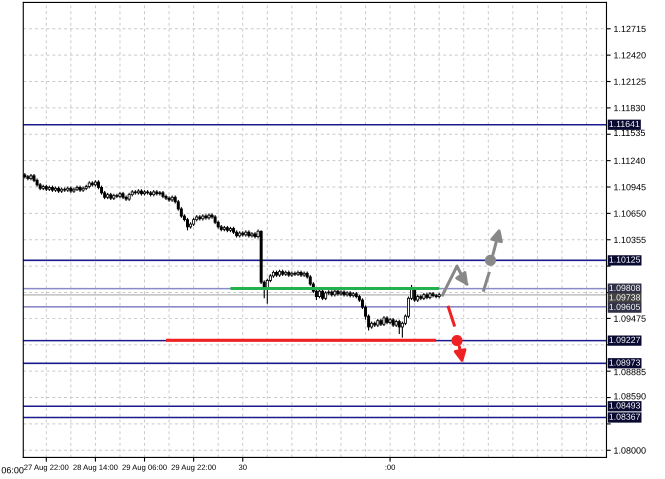 Image resolution: width=665 pixels, height=479 pixels. What do you see at coordinates (624, 259) in the screenshot?
I see `ref-line-label: 1.10125` at bounding box center [624, 259].